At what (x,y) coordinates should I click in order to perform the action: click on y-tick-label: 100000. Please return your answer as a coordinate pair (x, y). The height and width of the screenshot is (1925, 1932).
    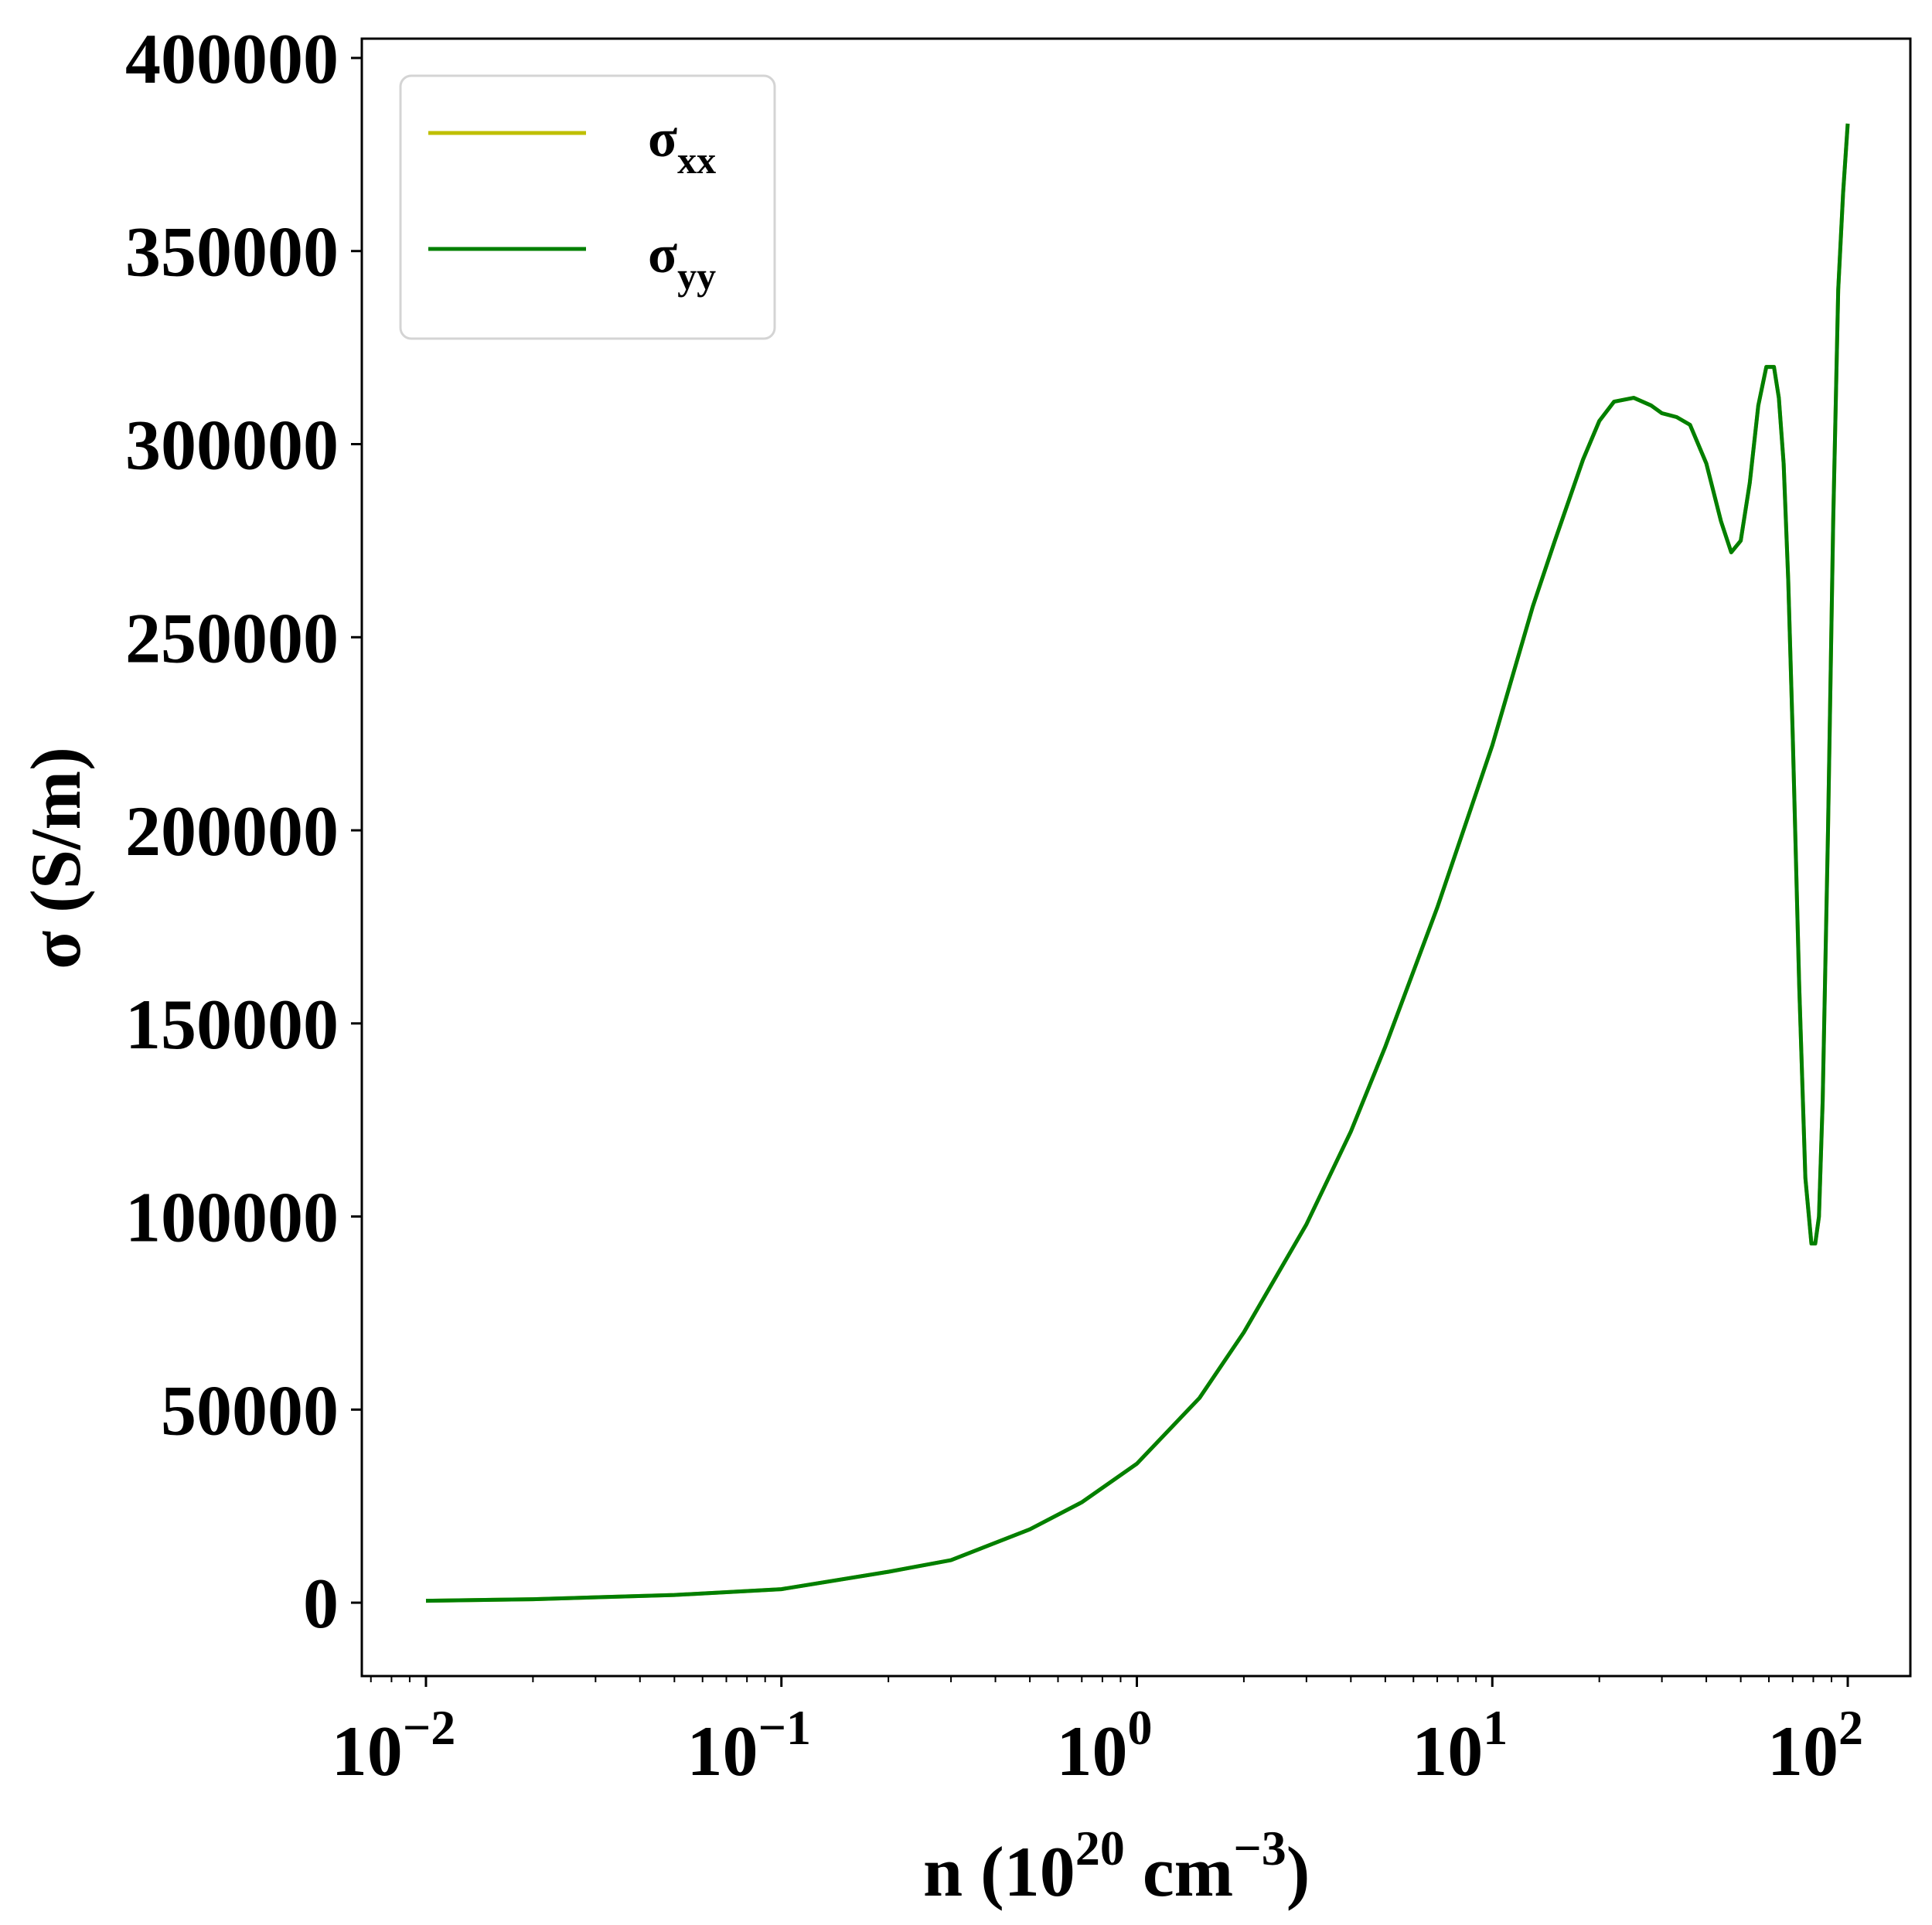
    Looking at the image, I should click on (232, 1217).